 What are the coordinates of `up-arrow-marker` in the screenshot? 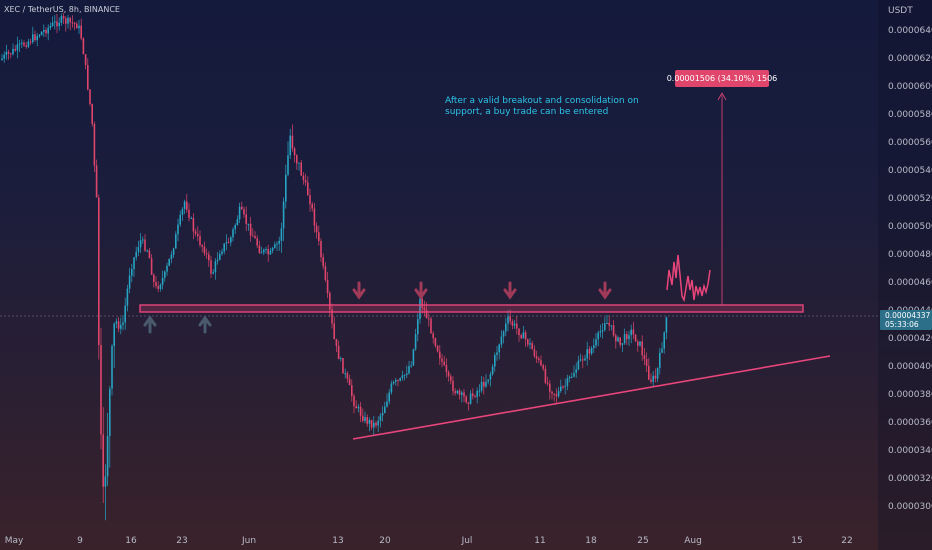 It's located at (205, 324).